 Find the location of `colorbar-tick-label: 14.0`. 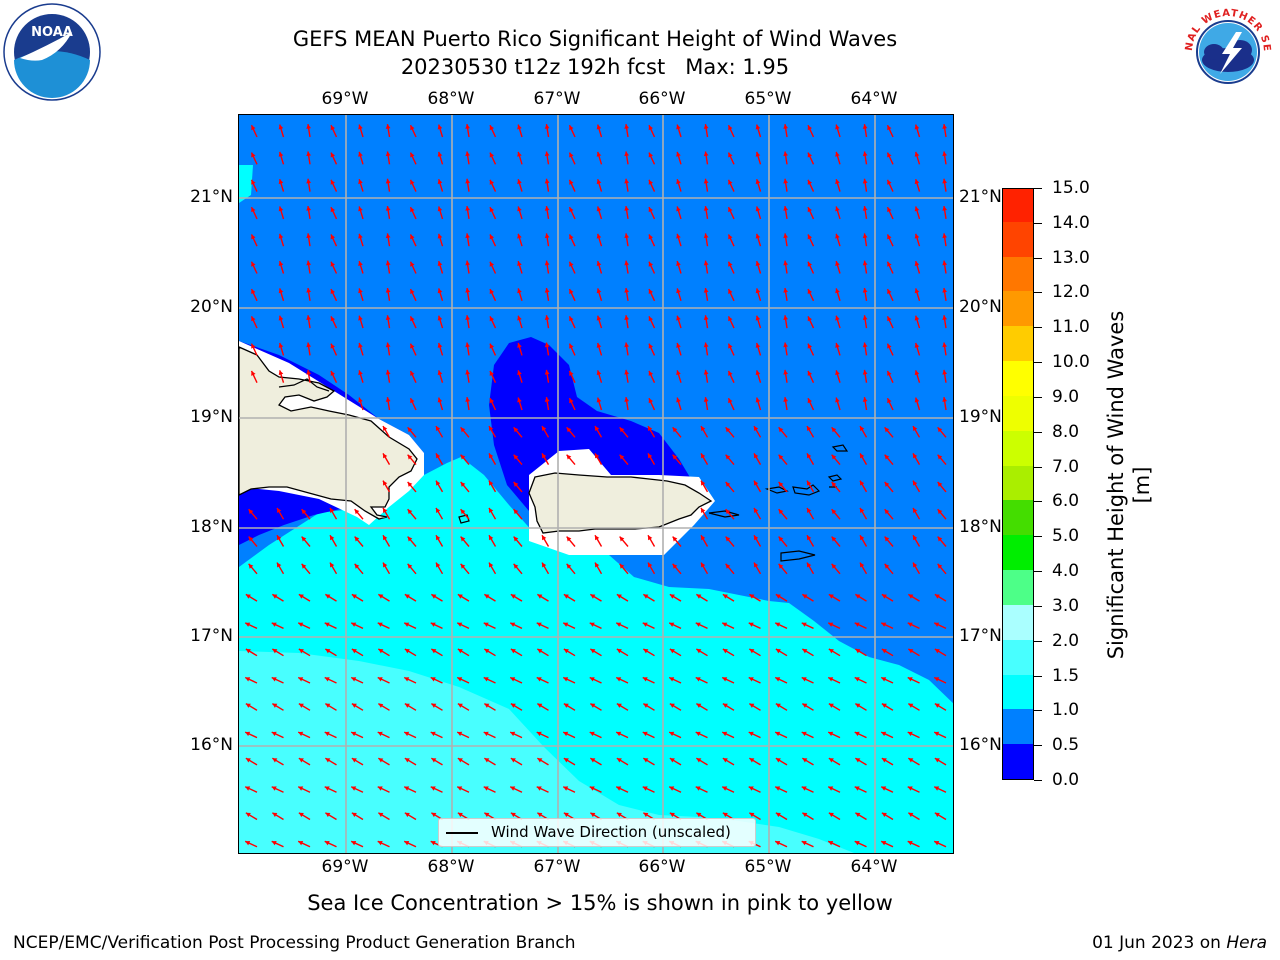

colorbar-tick-label: 14.0 is located at coordinates (1071, 222).